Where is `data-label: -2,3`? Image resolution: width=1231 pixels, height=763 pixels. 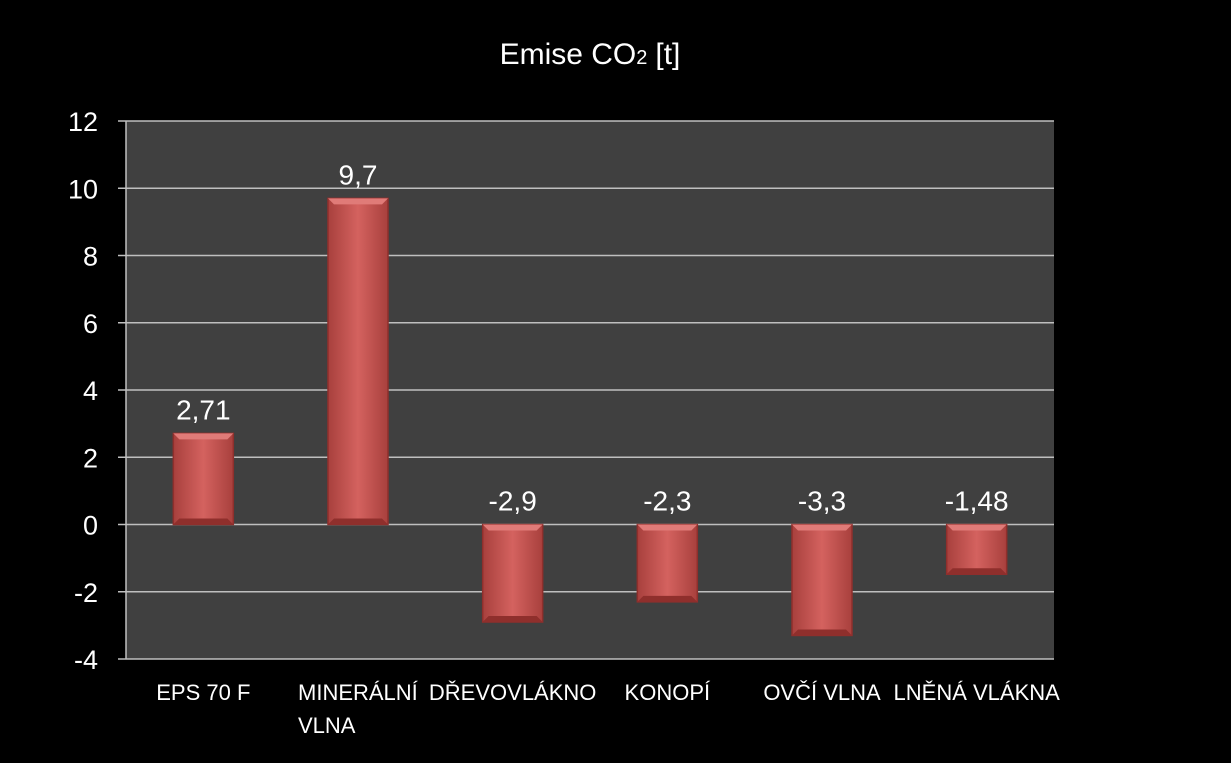
data-label: -2,3 is located at coordinates (667, 501).